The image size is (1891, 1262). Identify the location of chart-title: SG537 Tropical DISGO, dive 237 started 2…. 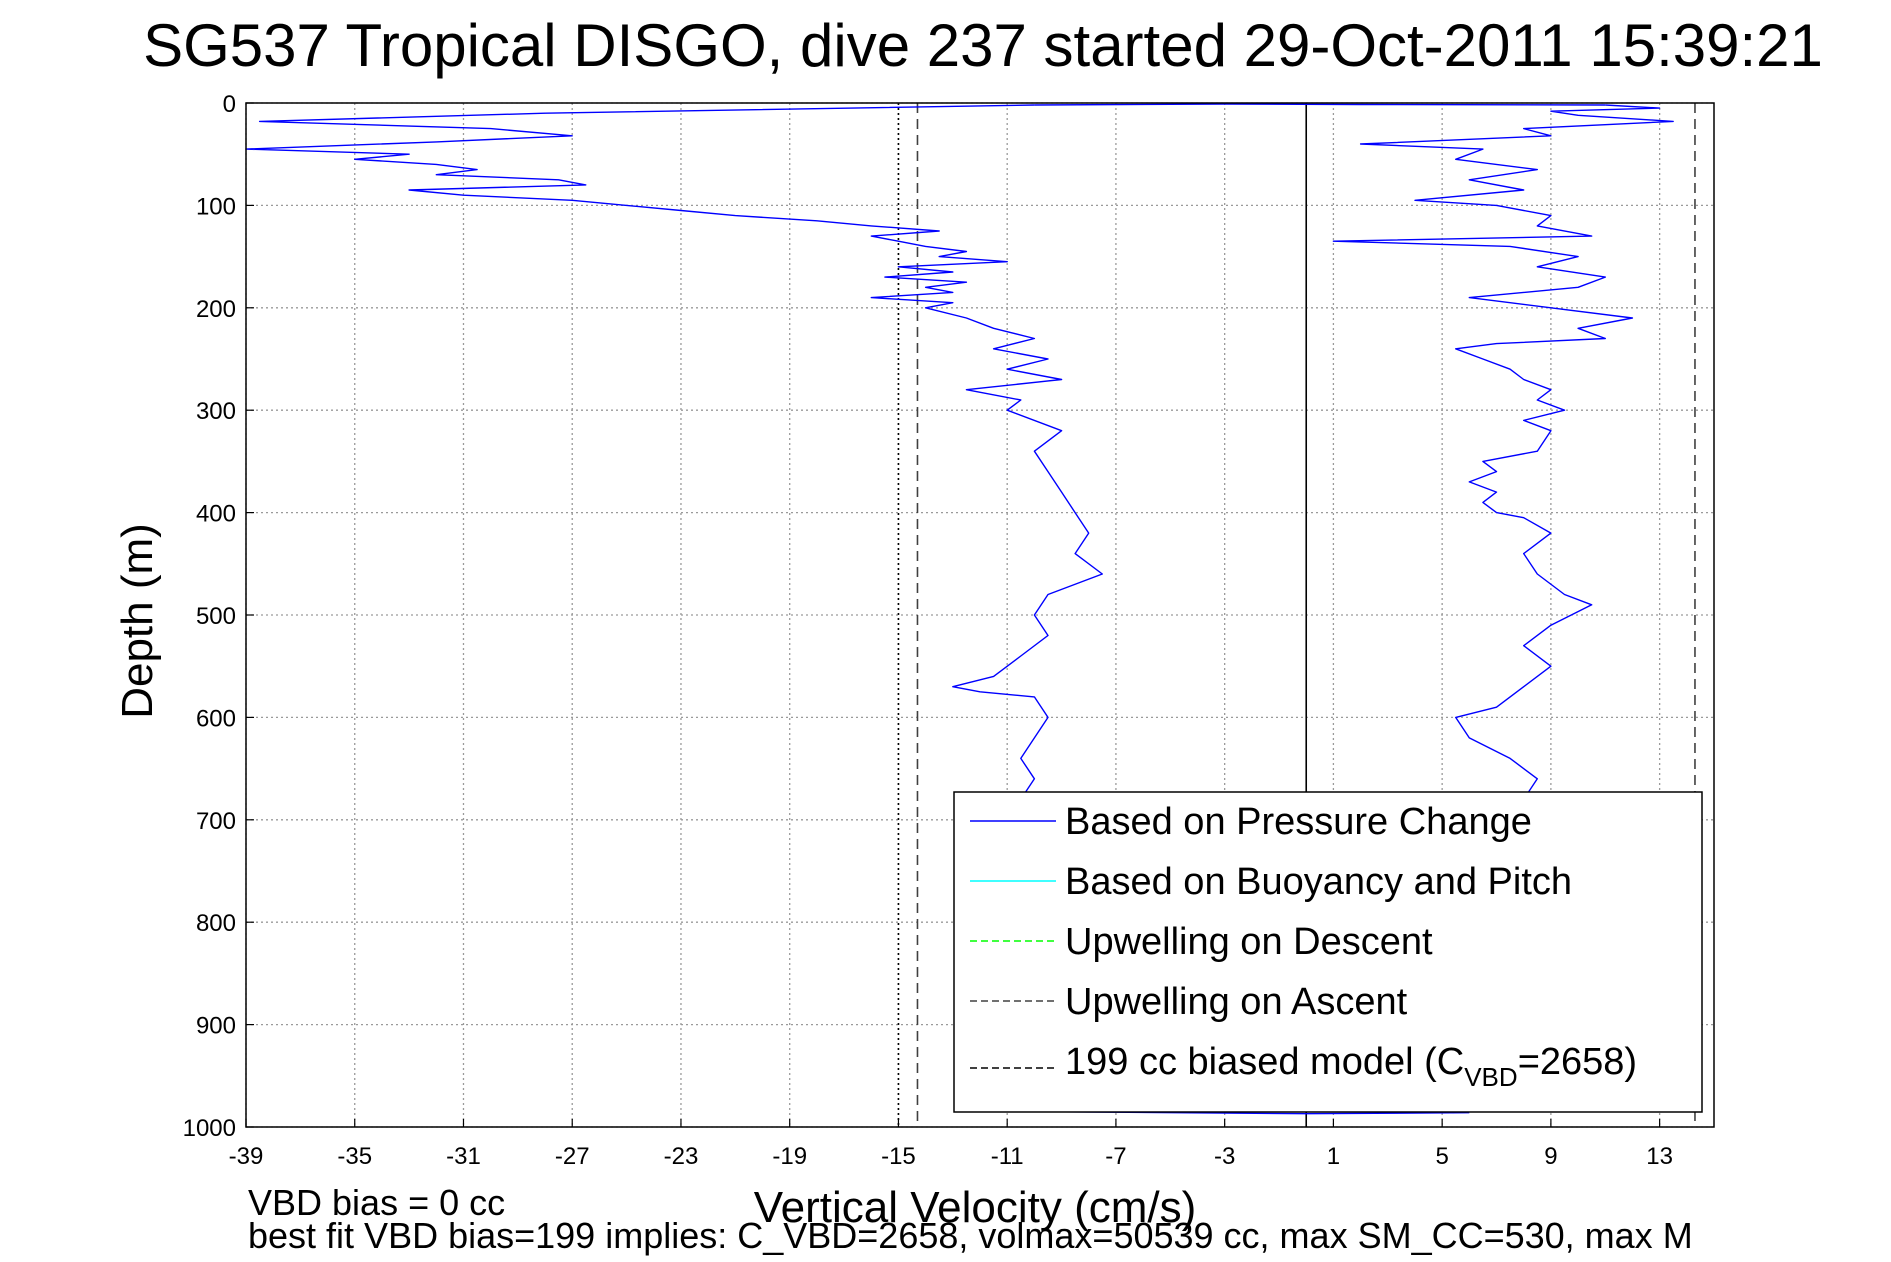
(983, 45).